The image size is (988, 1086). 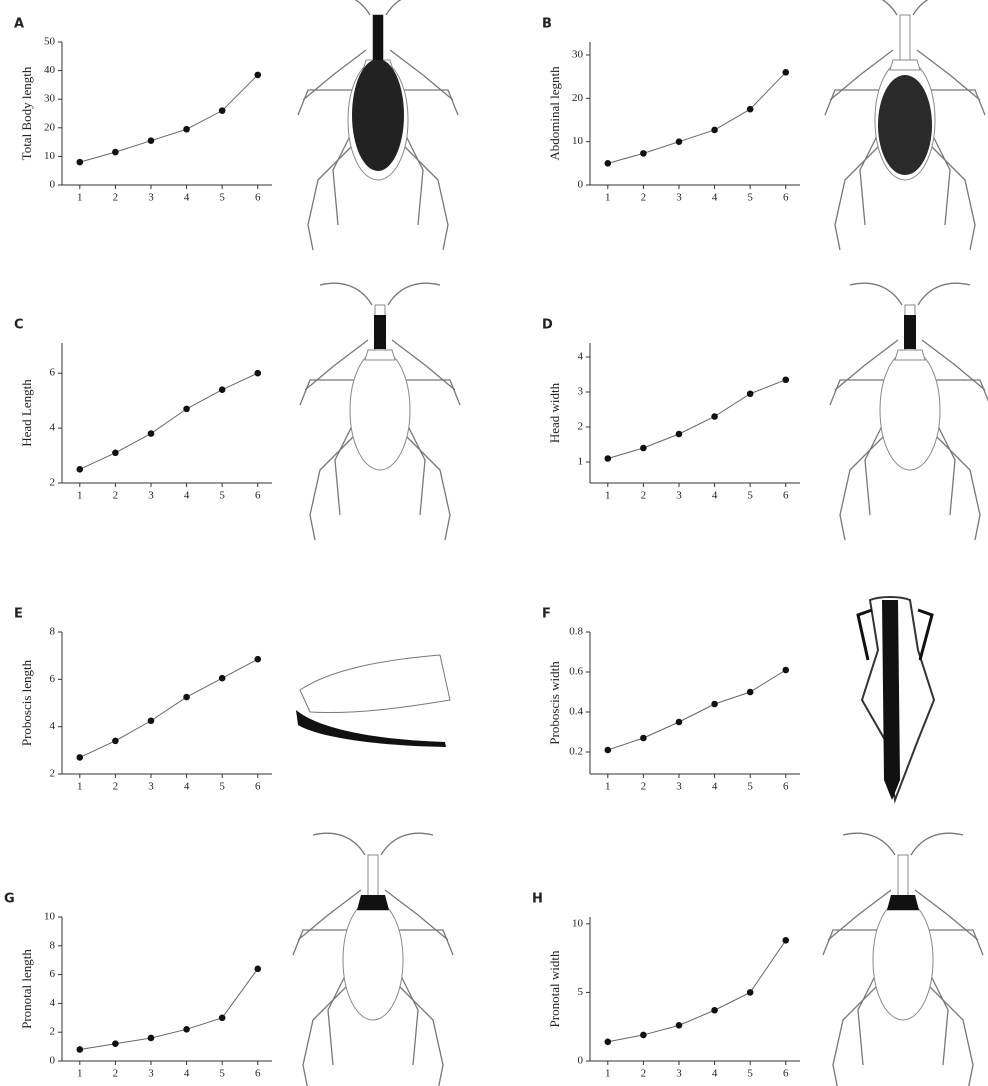 I want to click on panel-label: G, so click(x=9, y=899).